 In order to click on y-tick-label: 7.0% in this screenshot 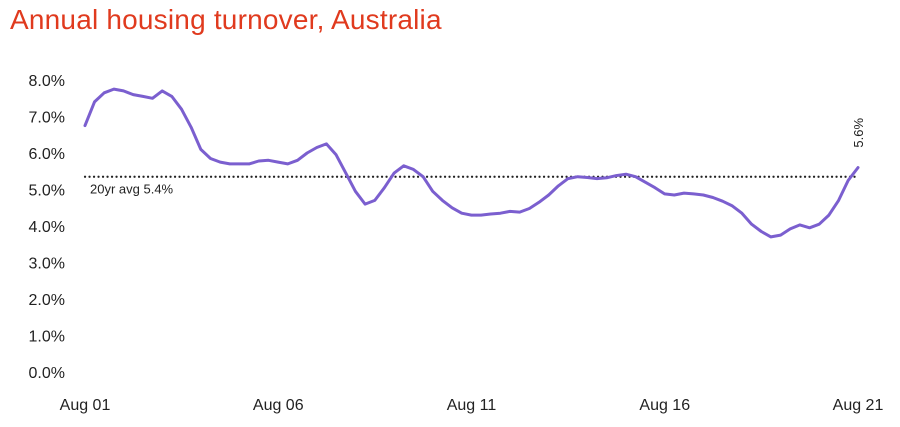, I will do `click(47, 118)`.